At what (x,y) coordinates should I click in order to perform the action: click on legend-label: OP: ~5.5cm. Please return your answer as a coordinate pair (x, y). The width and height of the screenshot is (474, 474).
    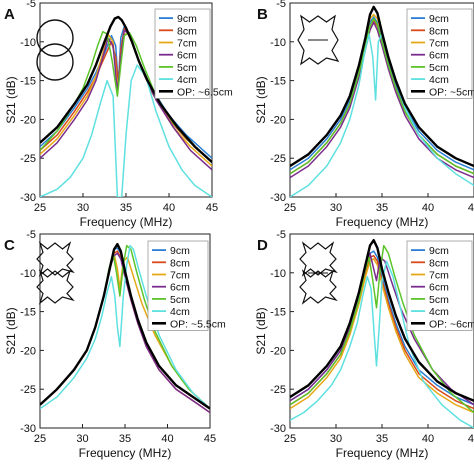
    Looking at the image, I should click on (198, 324).